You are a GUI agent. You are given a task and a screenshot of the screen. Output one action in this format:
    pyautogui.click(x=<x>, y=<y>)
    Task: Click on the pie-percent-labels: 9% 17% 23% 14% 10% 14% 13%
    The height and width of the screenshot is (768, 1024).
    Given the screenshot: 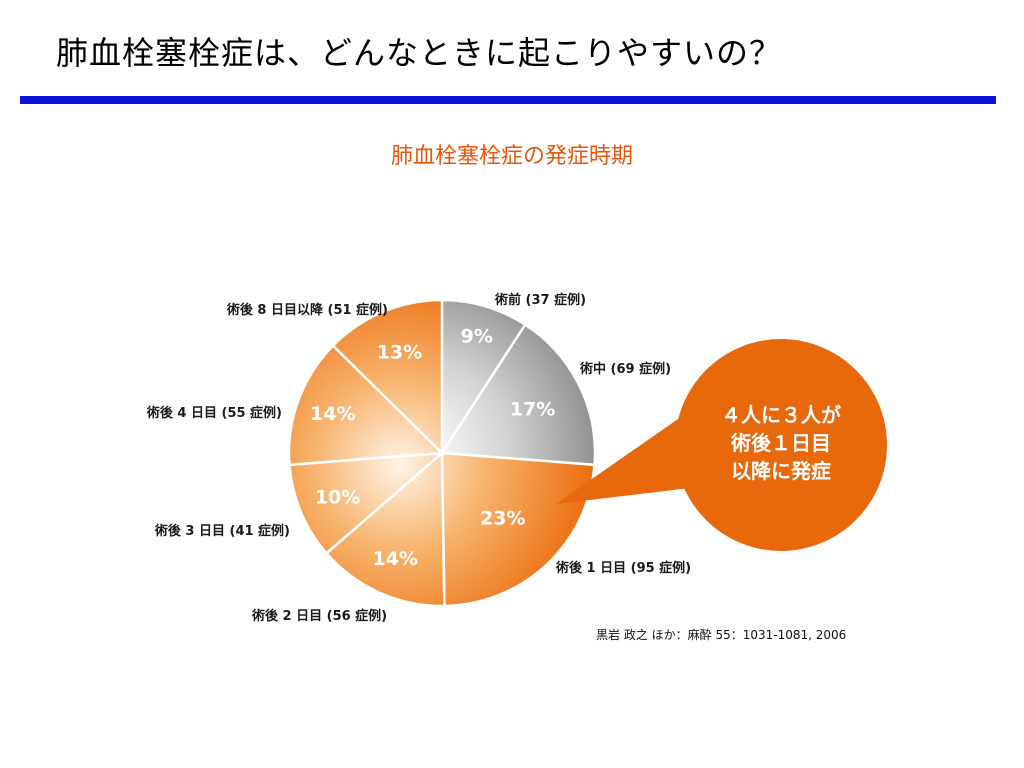 What is the action you would take?
    pyautogui.click(x=432, y=448)
    